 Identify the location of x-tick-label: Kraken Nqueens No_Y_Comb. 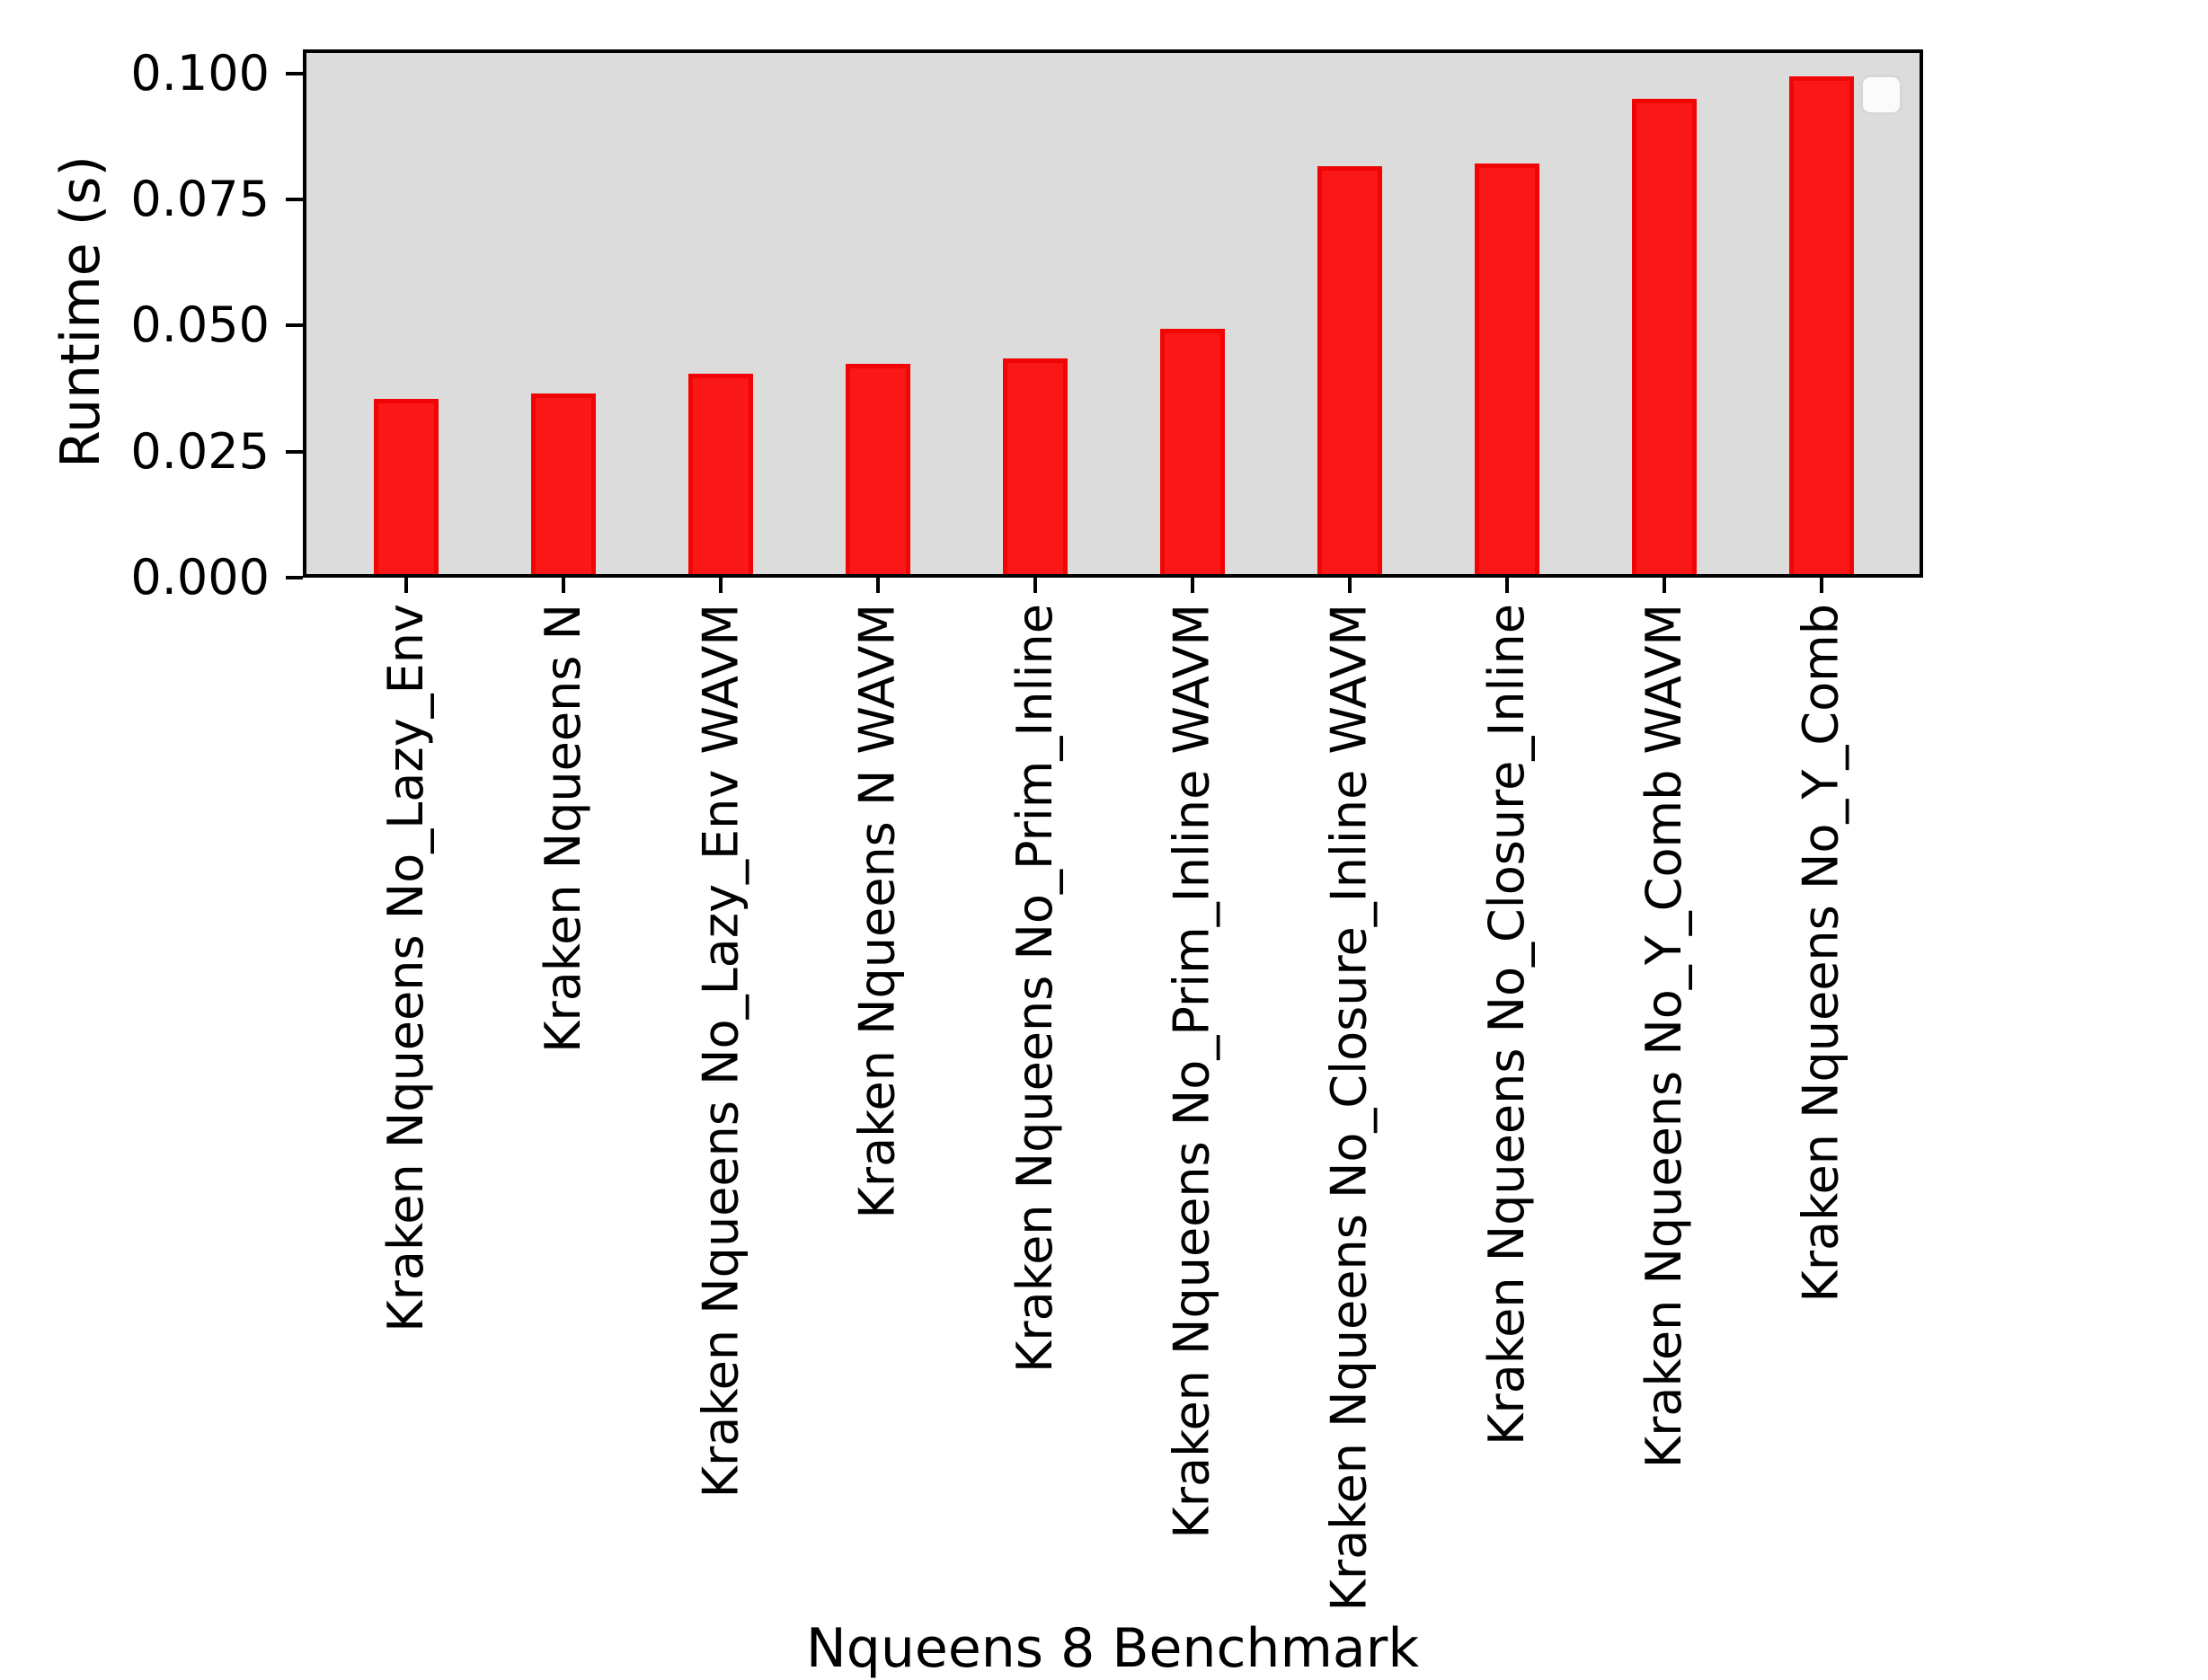
(1821, 954).